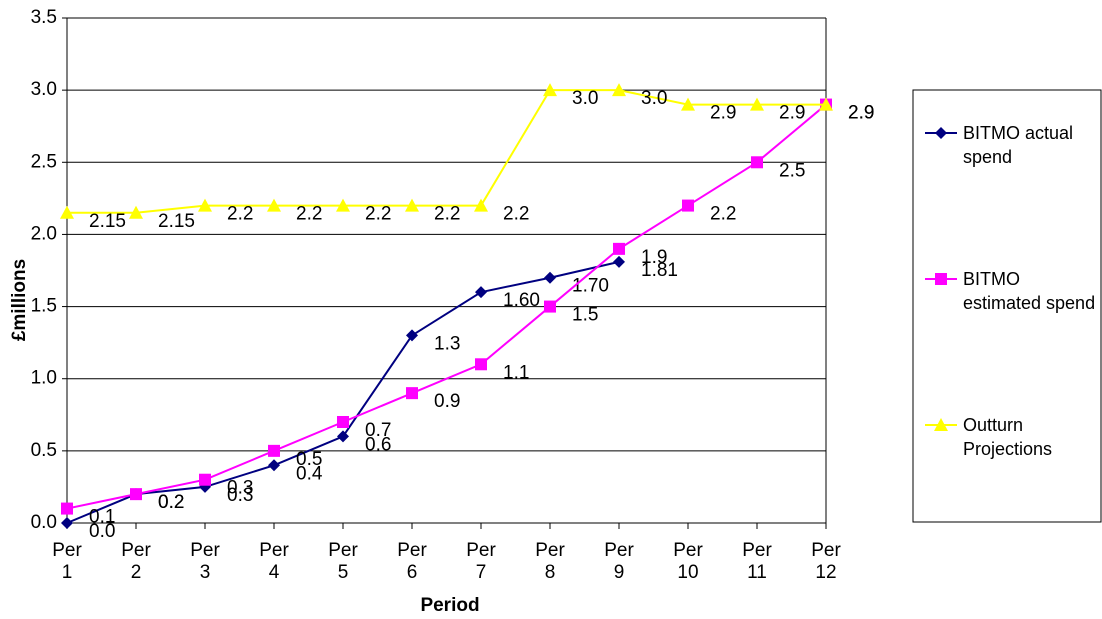  What do you see at coordinates (447, 343) in the screenshot?
I see `data-label: 1.3` at bounding box center [447, 343].